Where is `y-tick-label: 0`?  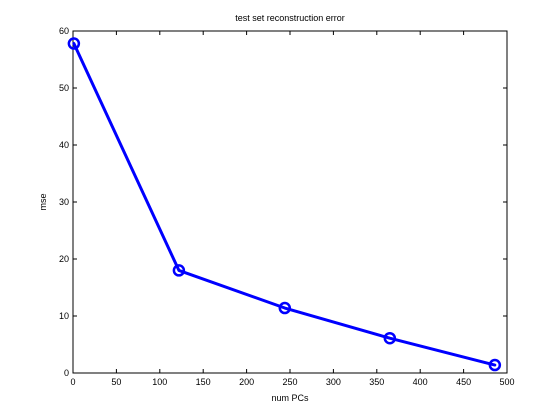 y-tick-label: 0 is located at coordinates (66, 373).